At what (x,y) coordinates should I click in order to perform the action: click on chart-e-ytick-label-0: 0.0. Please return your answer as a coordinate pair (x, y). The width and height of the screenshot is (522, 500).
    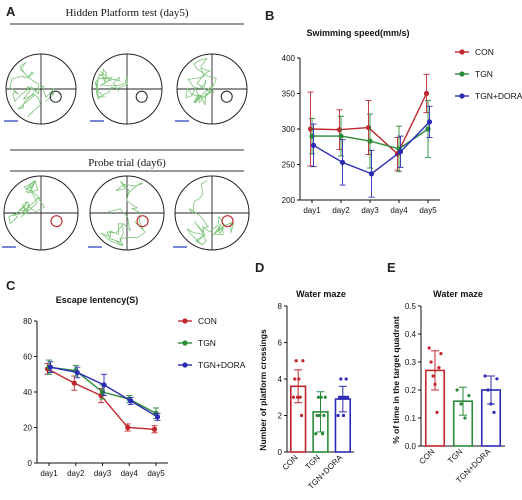
    Looking at the image, I should click on (411, 446).